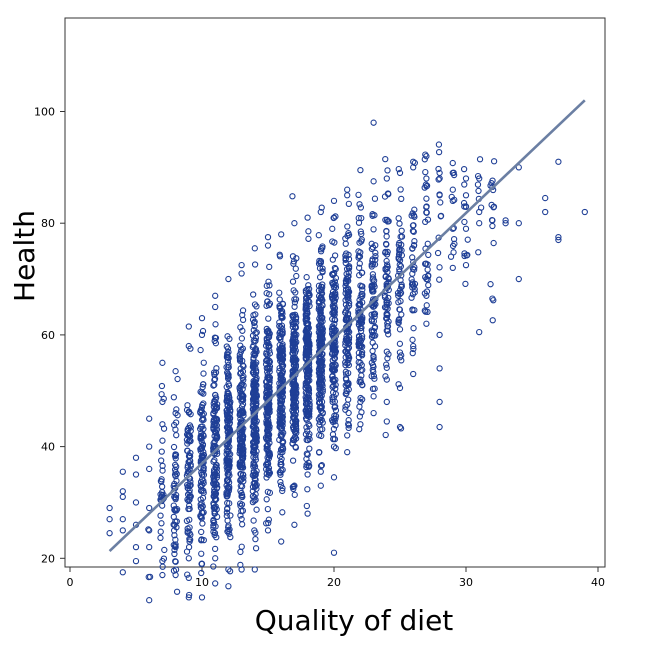  Describe the element at coordinates (70, 582) in the screenshot. I see `x-tick-label: 0` at that location.